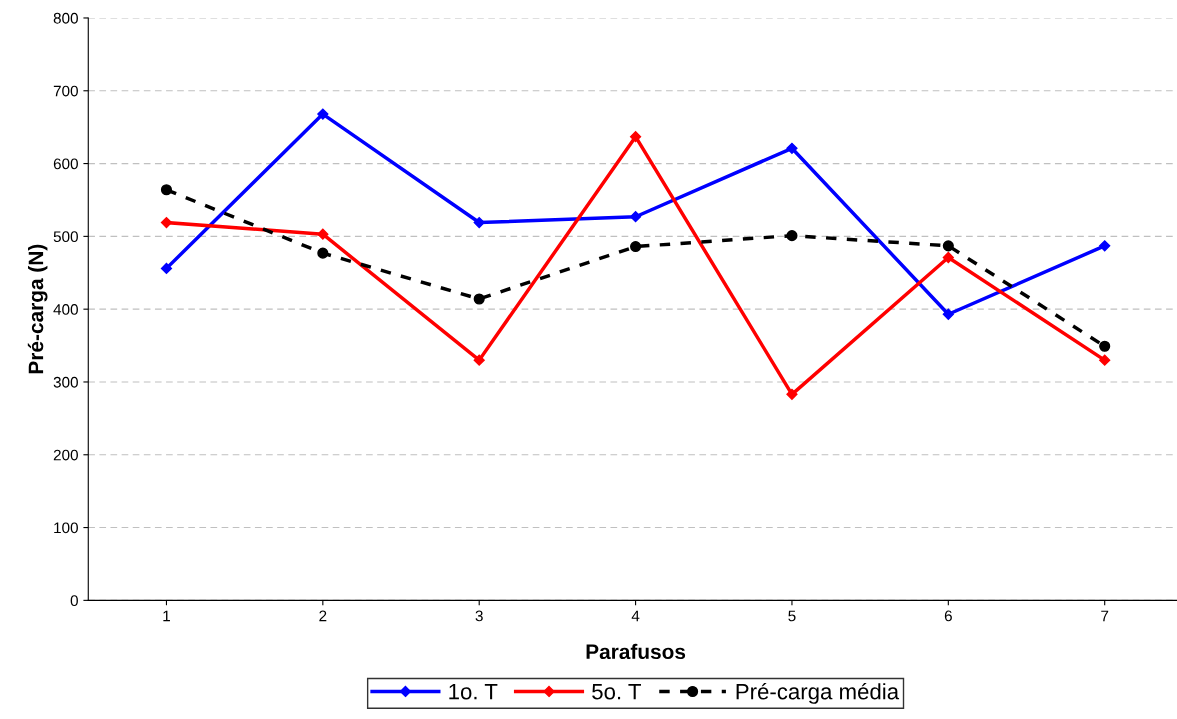  What do you see at coordinates (635, 616) in the screenshot?
I see `x-tick-label: 4` at bounding box center [635, 616].